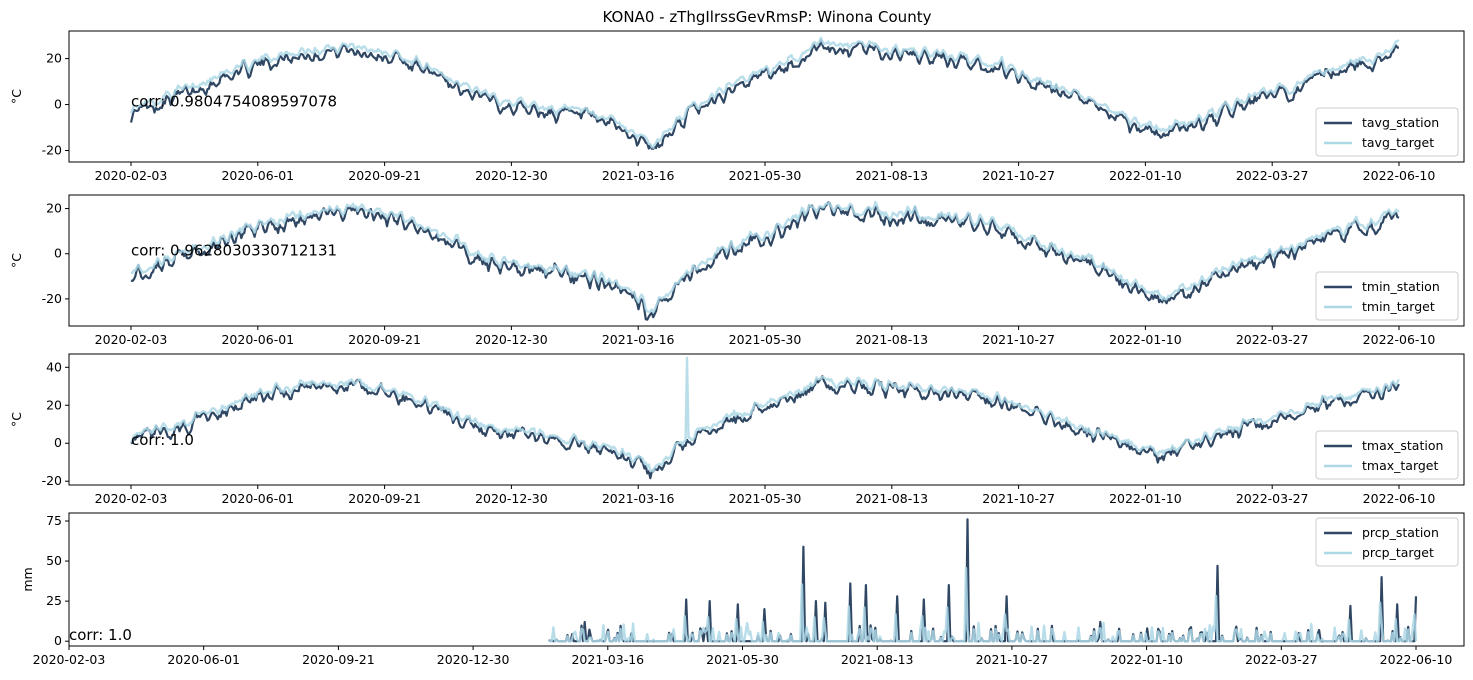 Image resolution: width=1473 pixels, height=680 pixels. What do you see at coordinates (54, 560) in the screenshot?
I see `y-tick-label: 50` at bounding box center [54, 560].